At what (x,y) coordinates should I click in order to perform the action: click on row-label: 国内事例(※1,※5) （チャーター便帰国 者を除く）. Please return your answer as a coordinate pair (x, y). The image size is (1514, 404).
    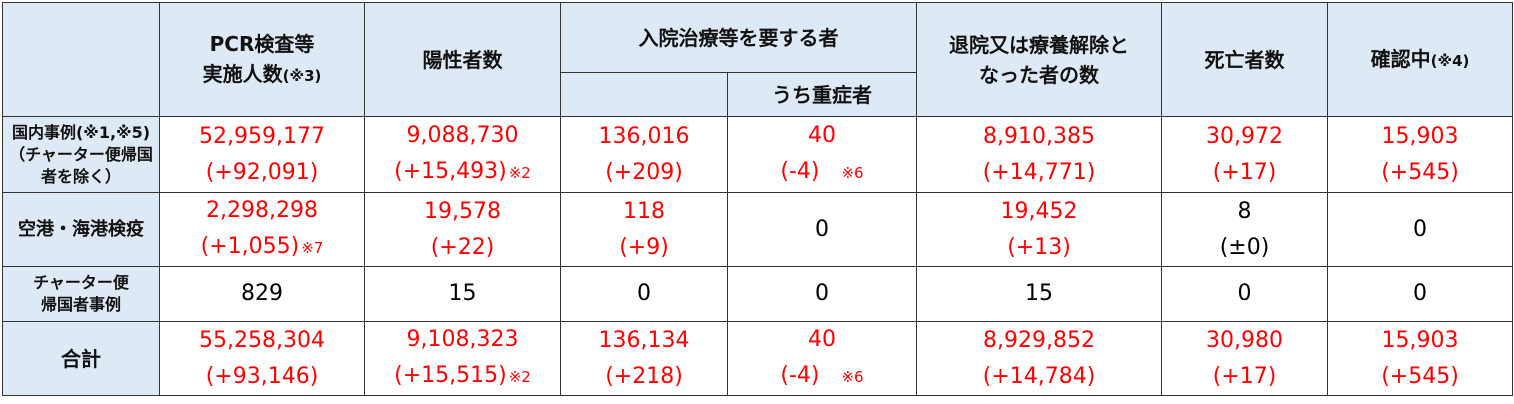
    Looking at the image, I should click on (81, 154).